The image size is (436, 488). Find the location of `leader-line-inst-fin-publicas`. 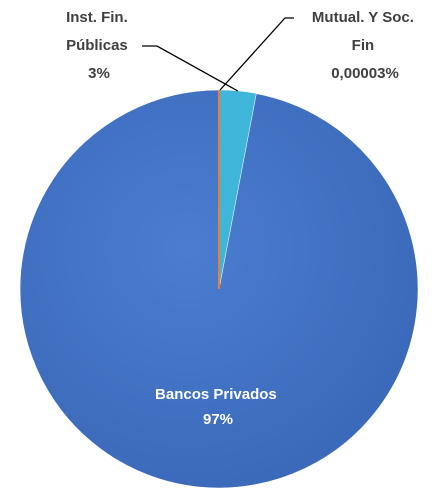

leader-line-inst-fin-publicas is located at coordinates (190, 68).